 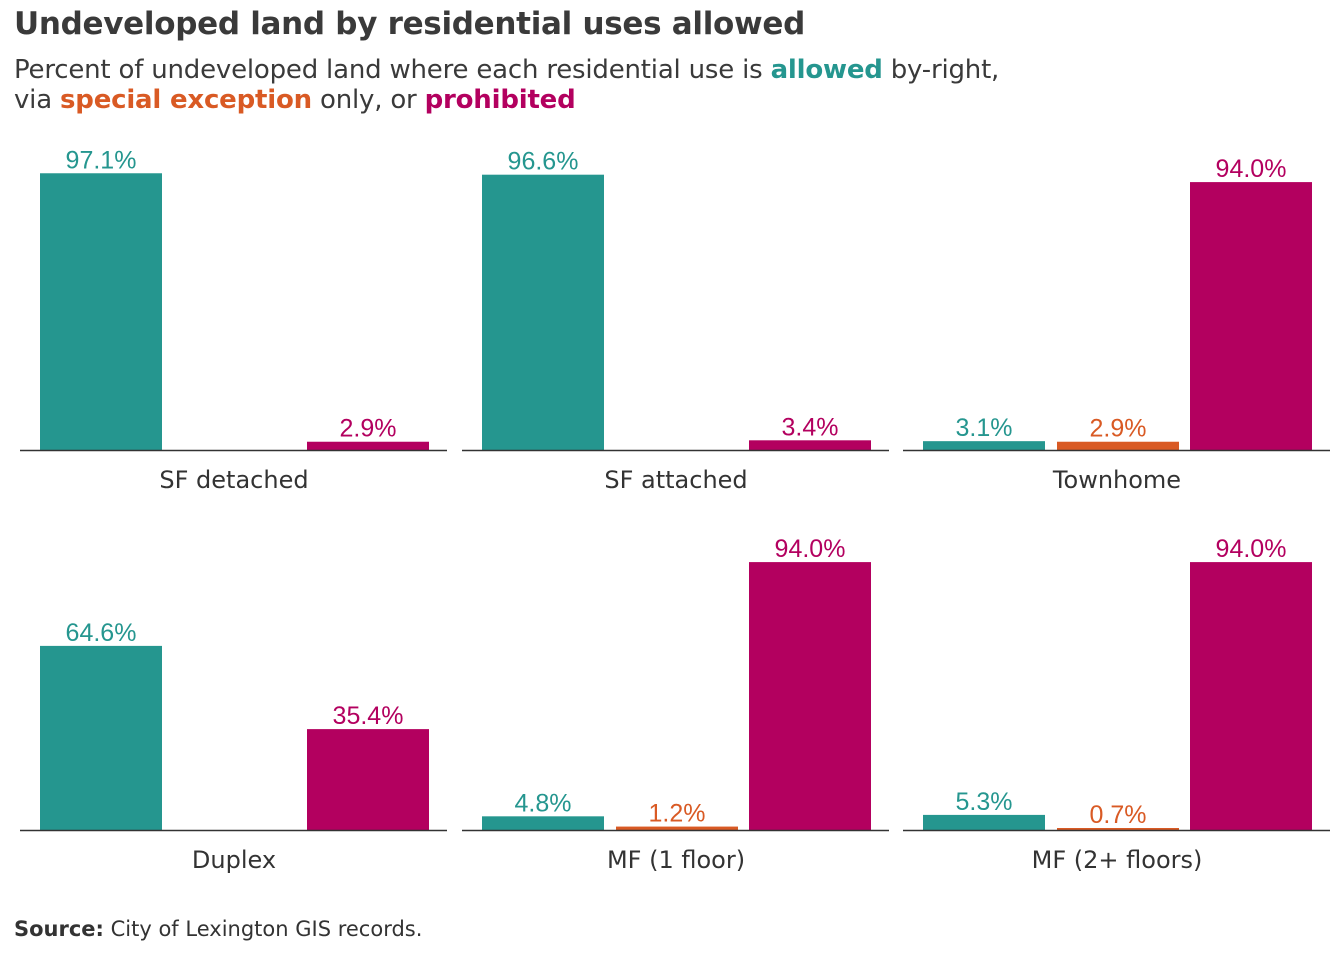 What do you see at coordinates (234, 860) in the screenshot?
I see `facet-label: Duplex` at bounding box center [234, 860].